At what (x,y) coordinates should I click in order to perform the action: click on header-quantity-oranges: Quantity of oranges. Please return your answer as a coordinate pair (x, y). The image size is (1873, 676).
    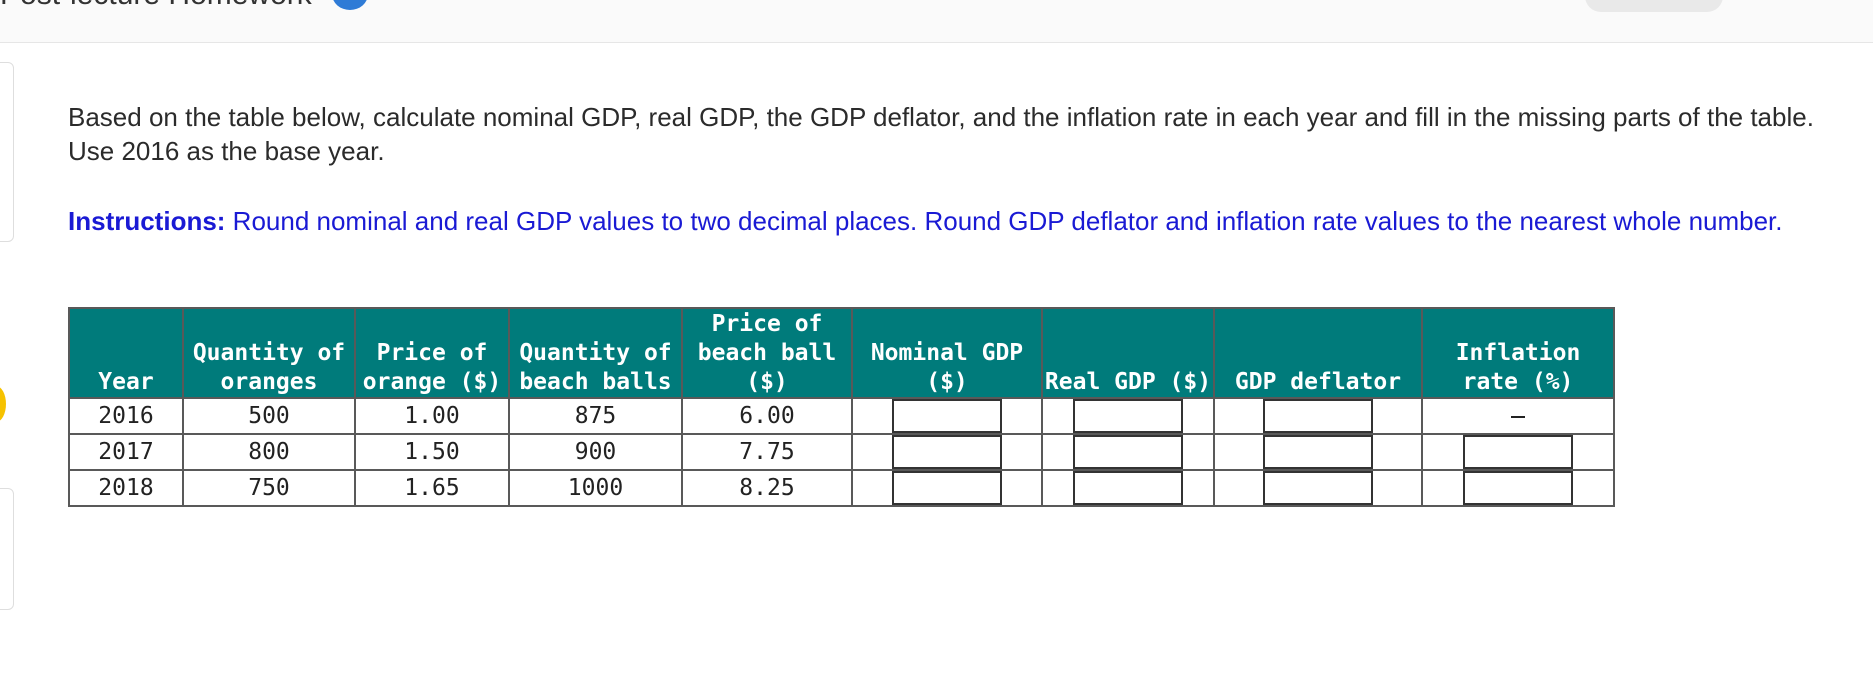
    Looking at the image, I should click on (269, 353).